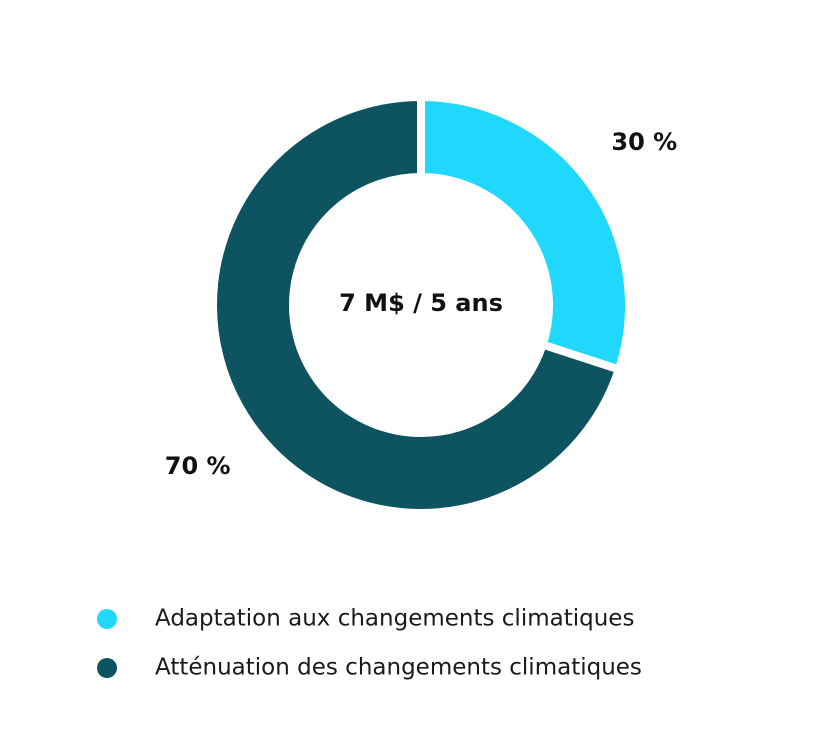 The width and height of the screenshot is (840, 751). Describe the element at coordinates (644, 142) in the screenshot. I see `value-label: 30 %` at that location.